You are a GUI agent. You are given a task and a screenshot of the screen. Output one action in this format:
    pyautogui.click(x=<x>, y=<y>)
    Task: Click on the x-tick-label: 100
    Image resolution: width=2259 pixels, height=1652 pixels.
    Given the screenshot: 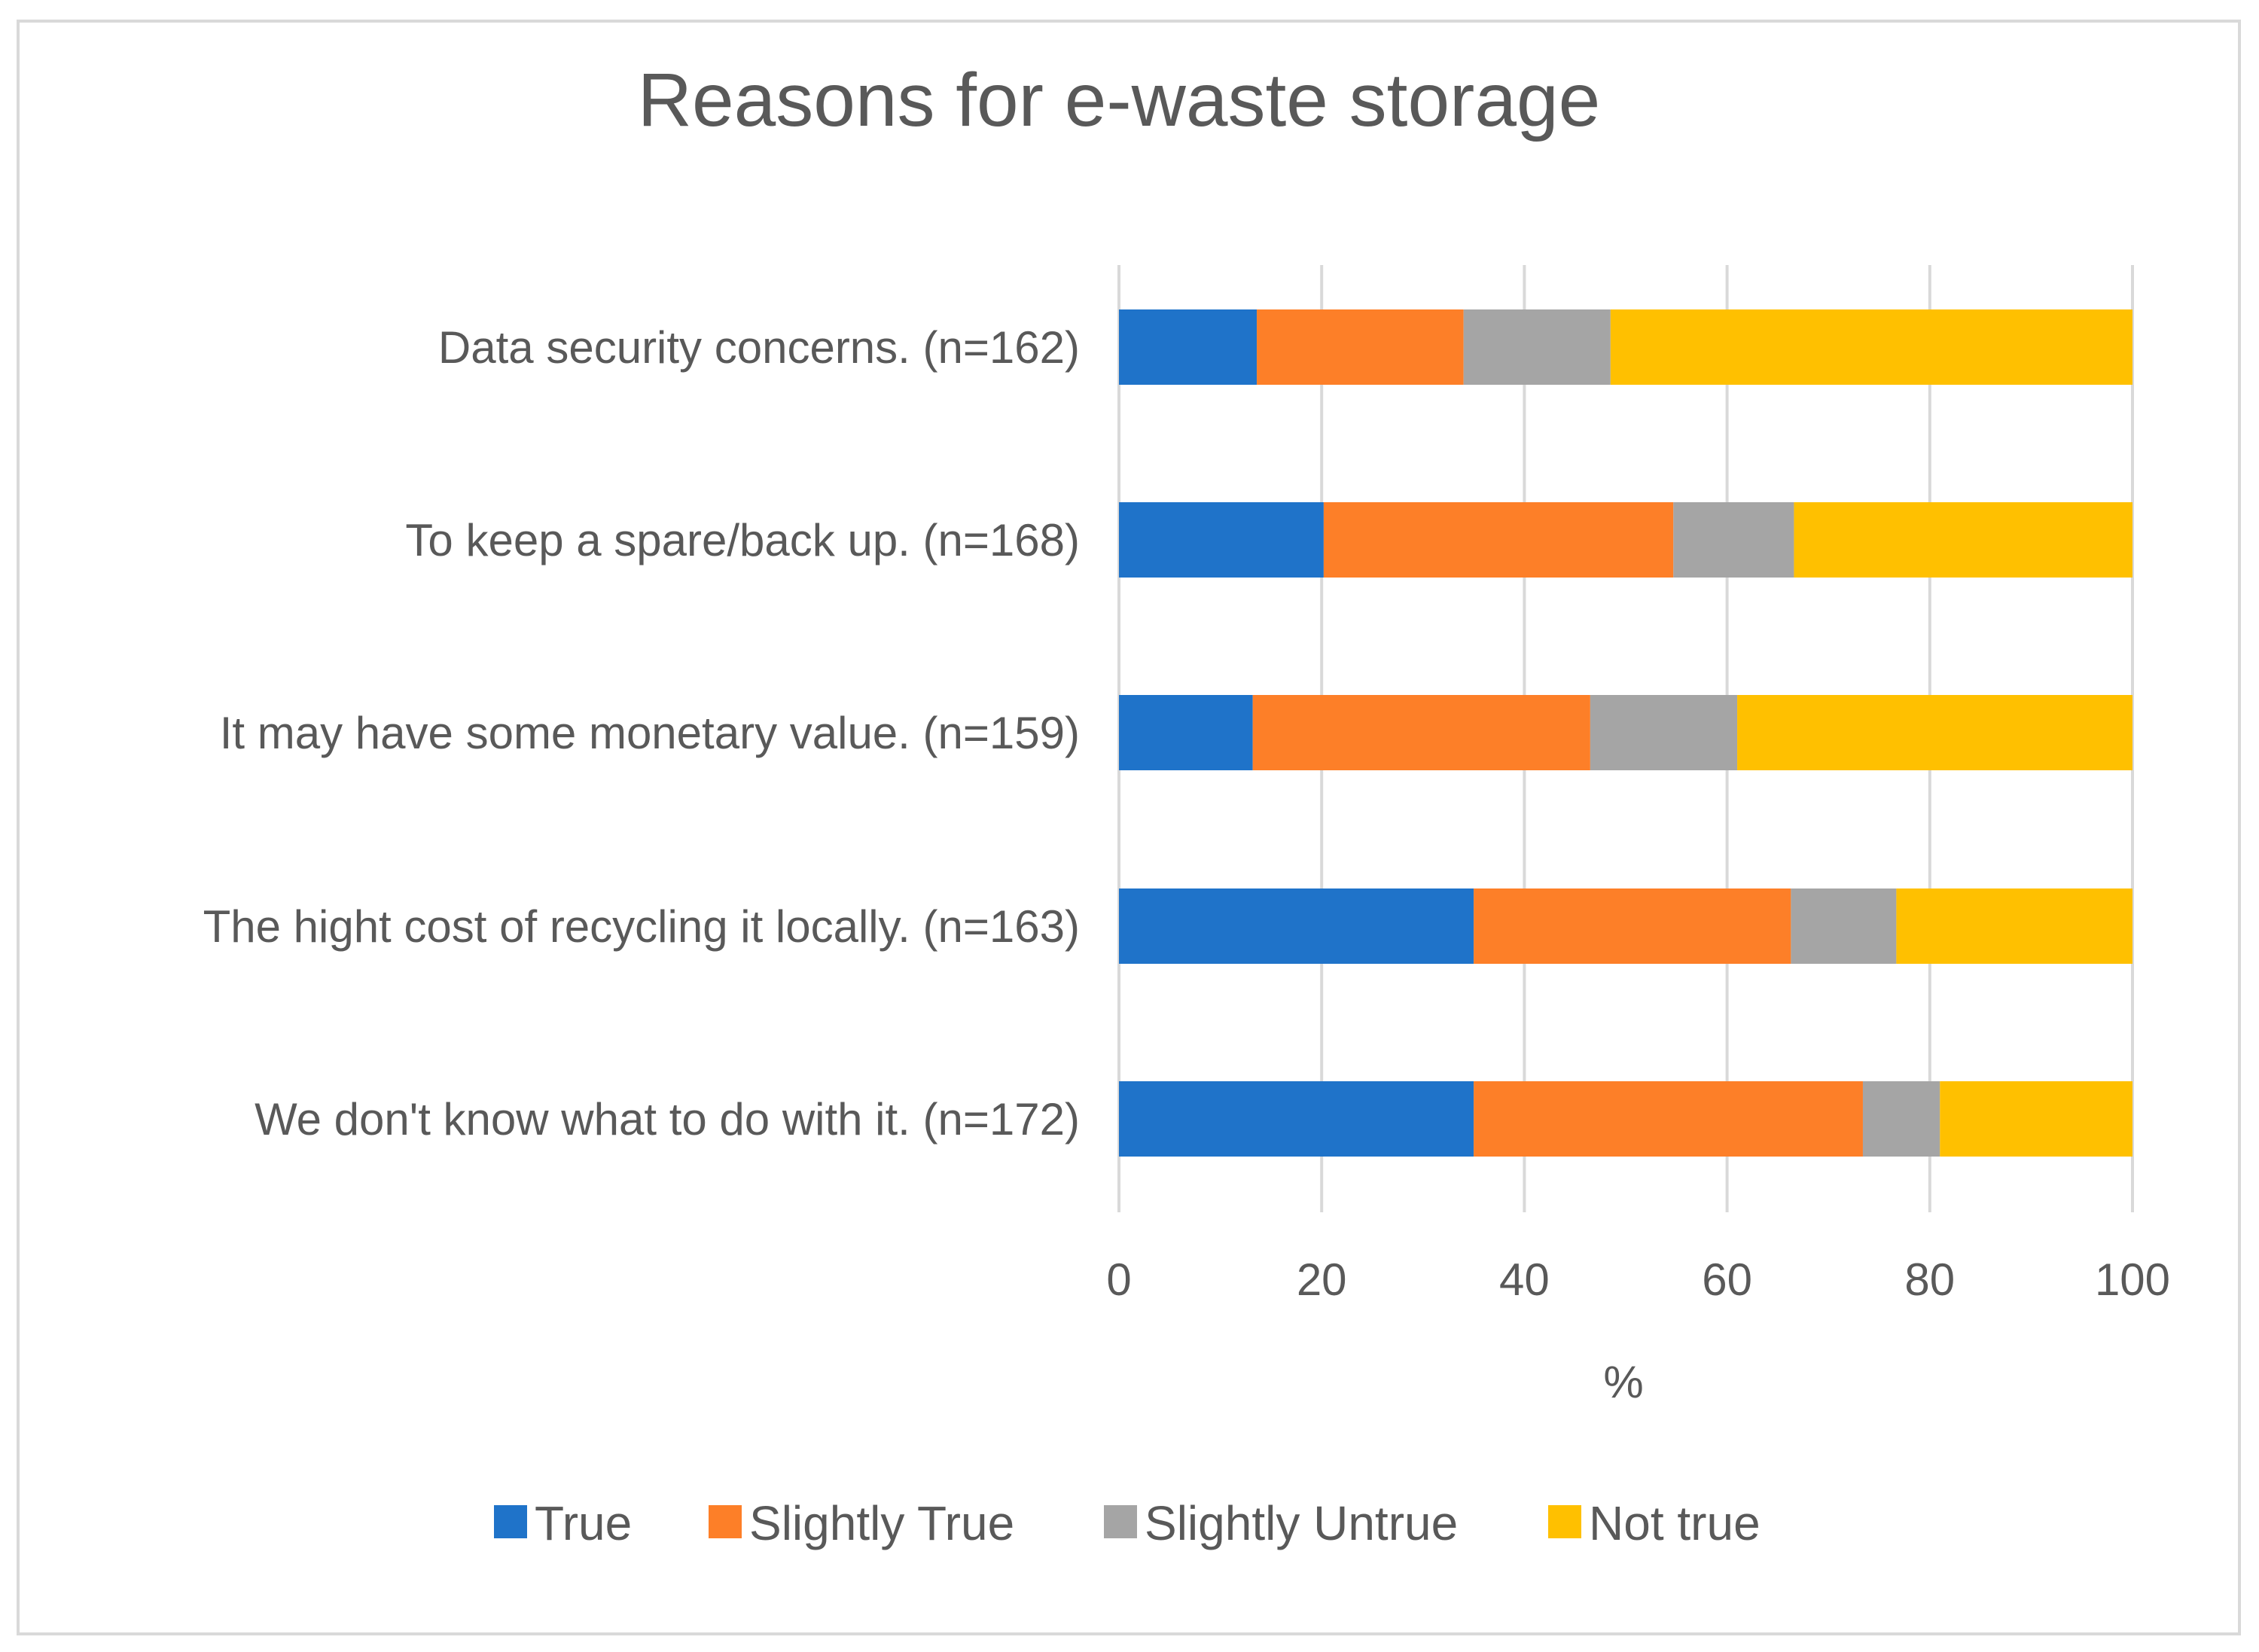 What is the action you would take?
    pyautogui.click(x=2132, y=1279)
    